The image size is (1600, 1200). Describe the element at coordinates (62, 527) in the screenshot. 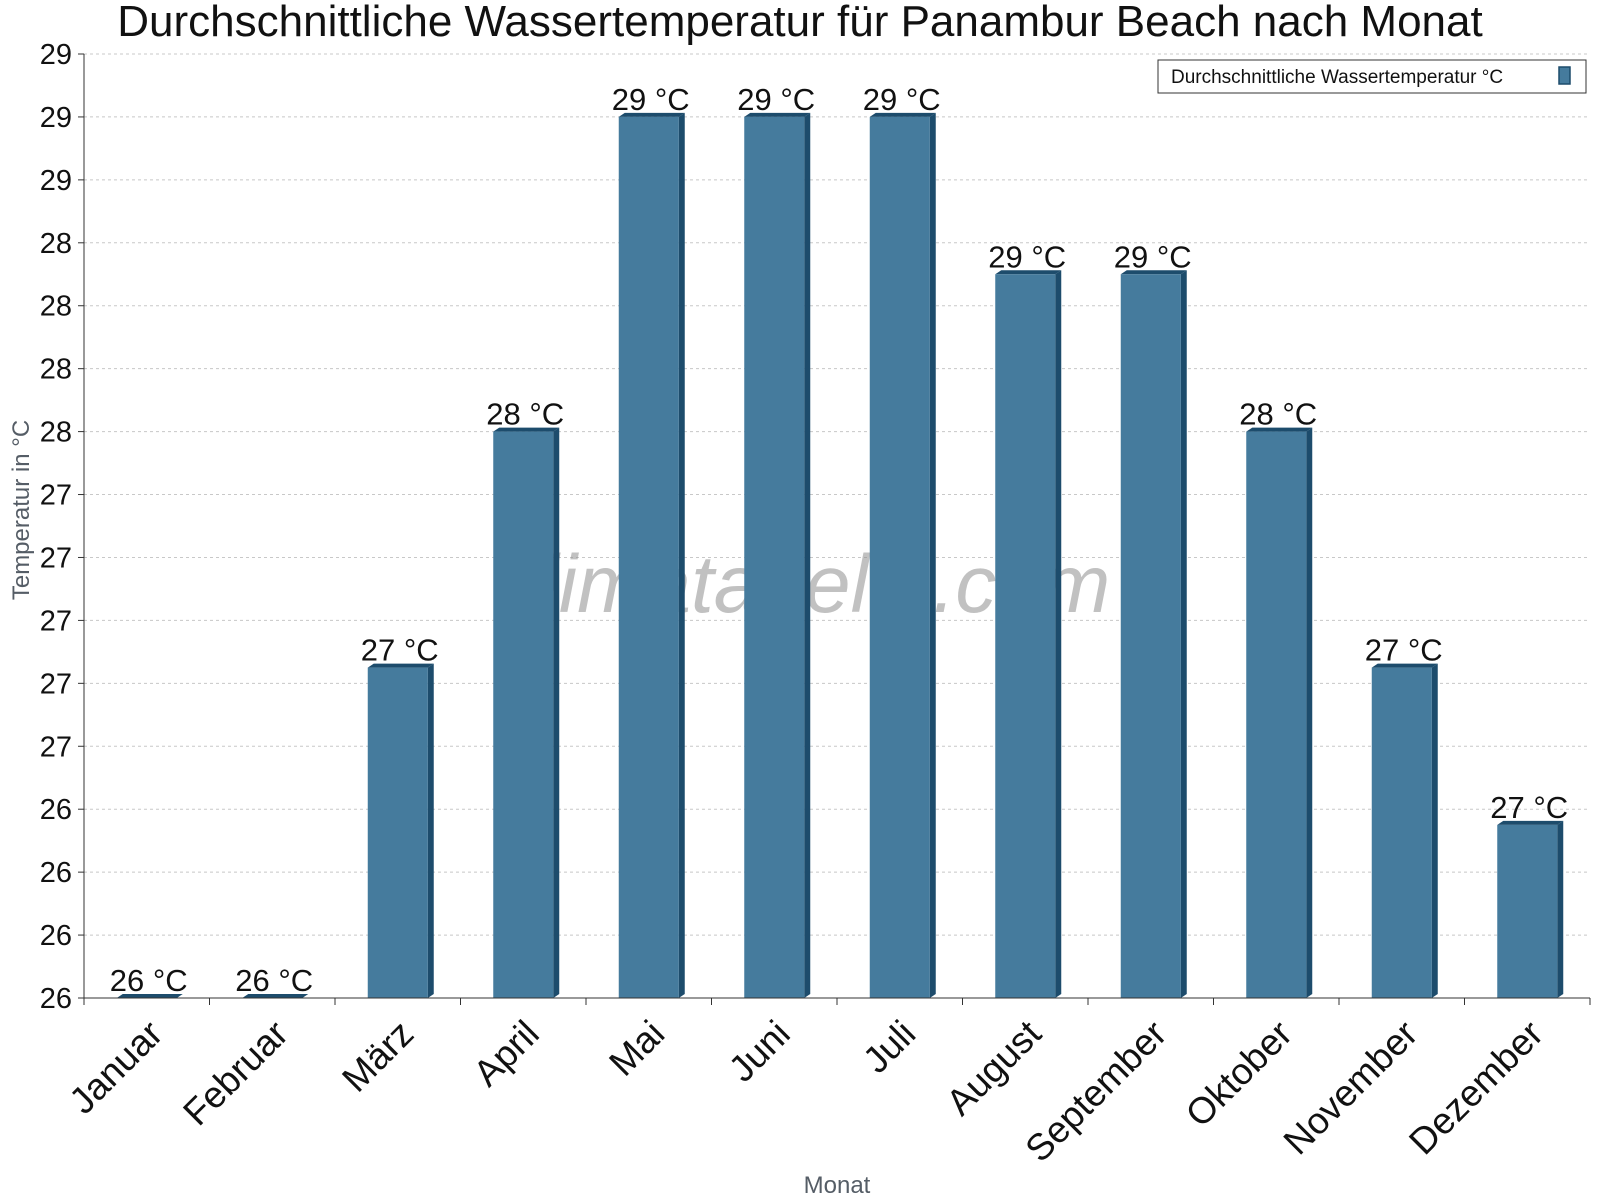

I see `y-axis-ticks: 26 26 26 26 27 27 27 27 27 28 28 28 28 29 29 29` at that location.